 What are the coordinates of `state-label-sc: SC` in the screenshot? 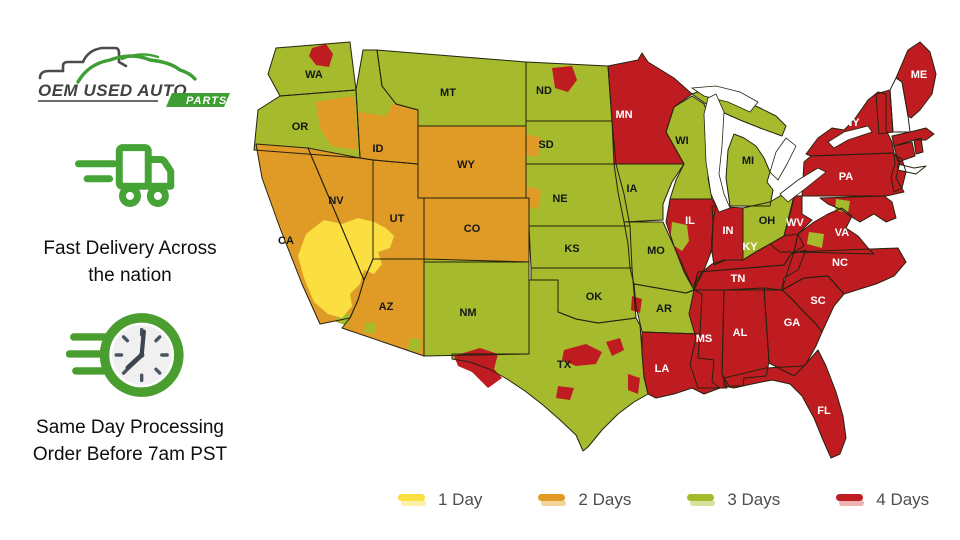 It's located at (817, 301).